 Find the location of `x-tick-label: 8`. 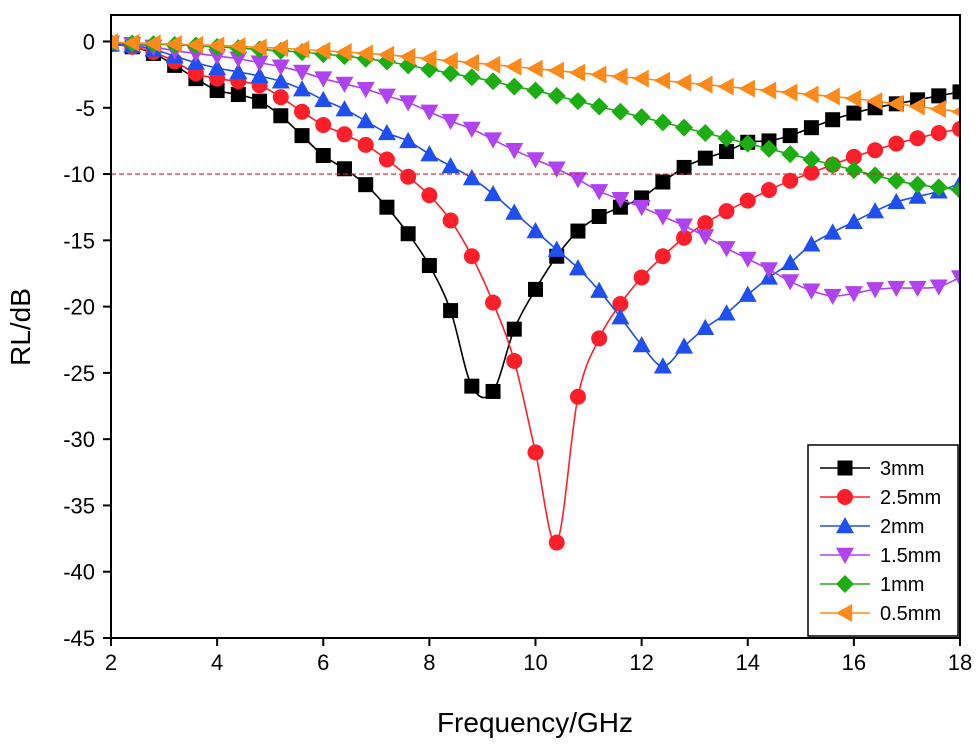

x-tick-label: 8 is located at coordinates (429, 662).